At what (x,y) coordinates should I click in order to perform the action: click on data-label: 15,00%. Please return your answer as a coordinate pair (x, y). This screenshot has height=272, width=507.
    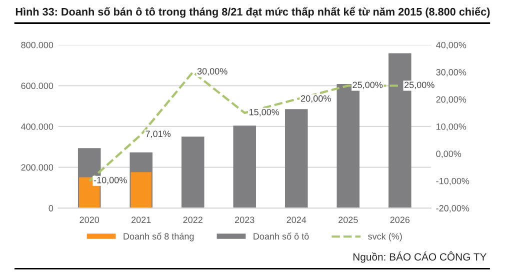
    Looking at the image, I should click on (264, 112).